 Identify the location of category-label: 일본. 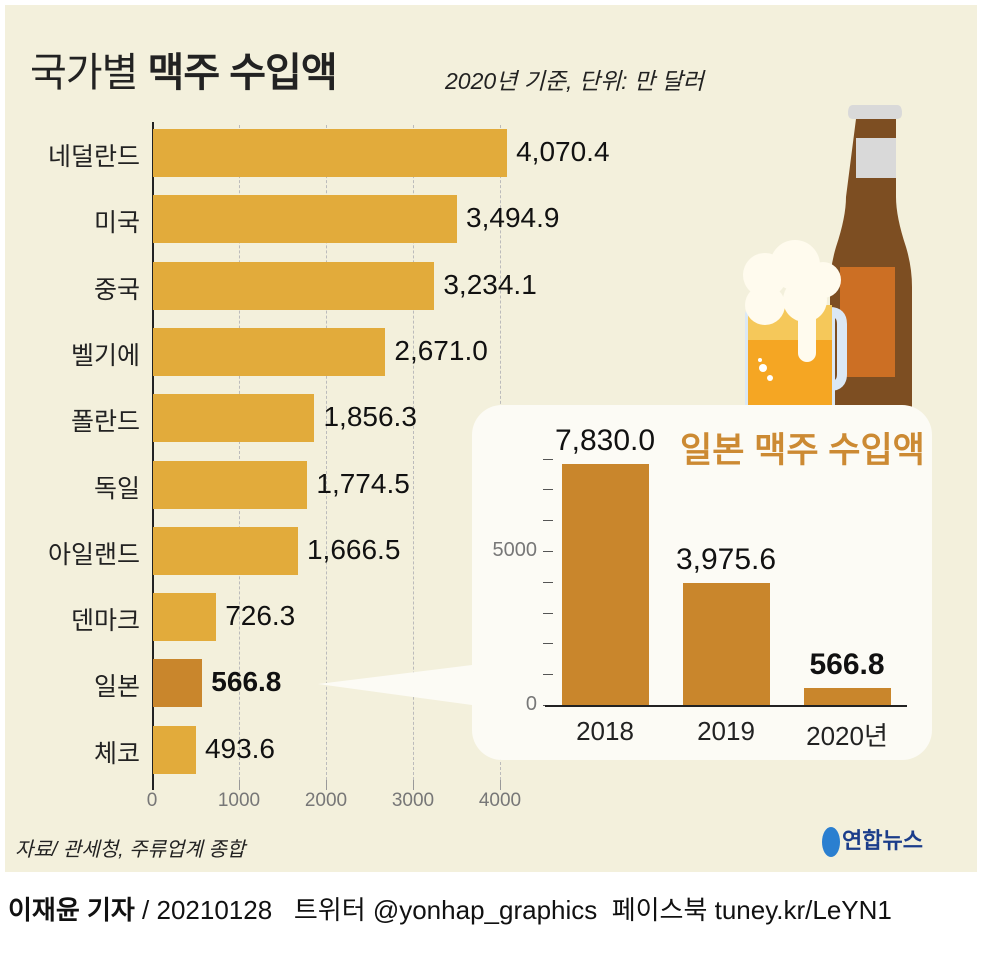
(116, 687).